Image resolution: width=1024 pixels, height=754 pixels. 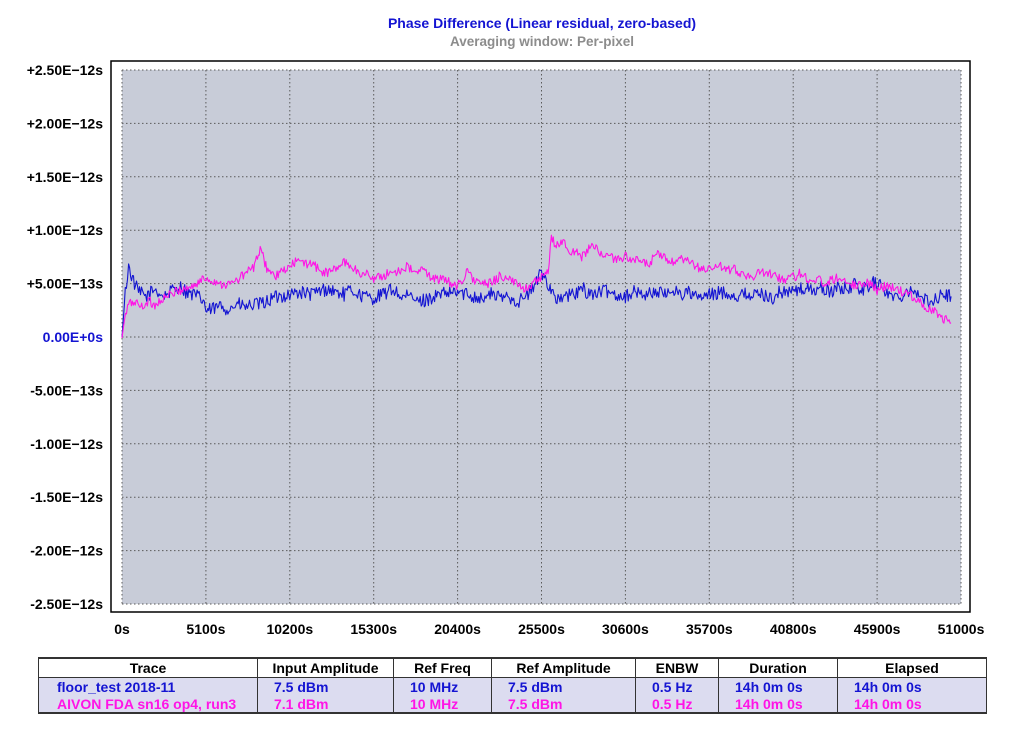 I want to click on y-tick-label: -2.50E−12s, so click(x=66, y=604).